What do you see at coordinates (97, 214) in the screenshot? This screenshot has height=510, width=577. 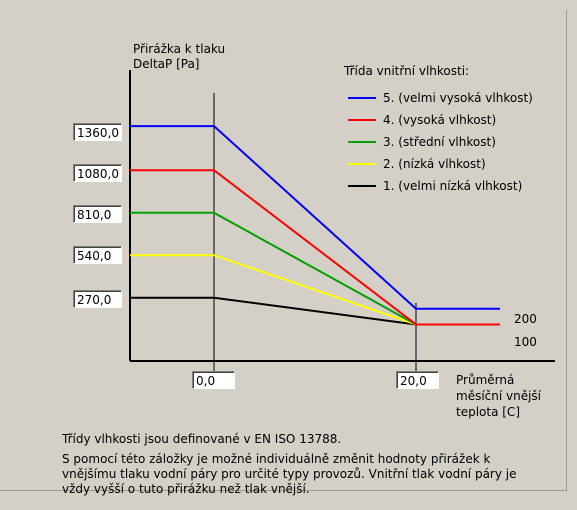 I see `class3-pressure-input: 810,0` at bounding box center [97, 214].